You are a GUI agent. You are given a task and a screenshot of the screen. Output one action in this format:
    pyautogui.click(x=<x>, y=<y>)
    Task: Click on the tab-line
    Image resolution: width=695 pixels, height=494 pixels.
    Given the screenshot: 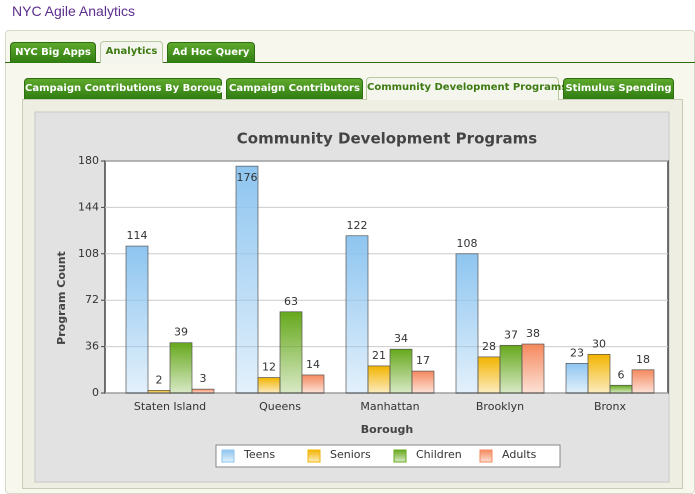 What is the action you would take?
    pyautogui.click(x=350, y=62)
    